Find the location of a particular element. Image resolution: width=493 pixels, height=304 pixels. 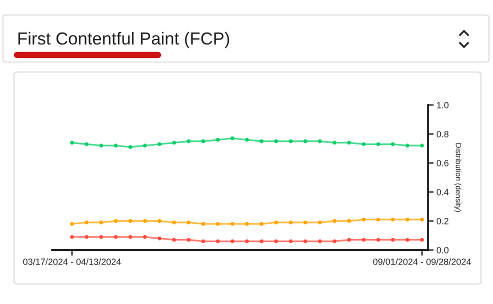

x-tick-label: 09/01/2024 - 09/28/2024 is located at coordinates (422, 261).